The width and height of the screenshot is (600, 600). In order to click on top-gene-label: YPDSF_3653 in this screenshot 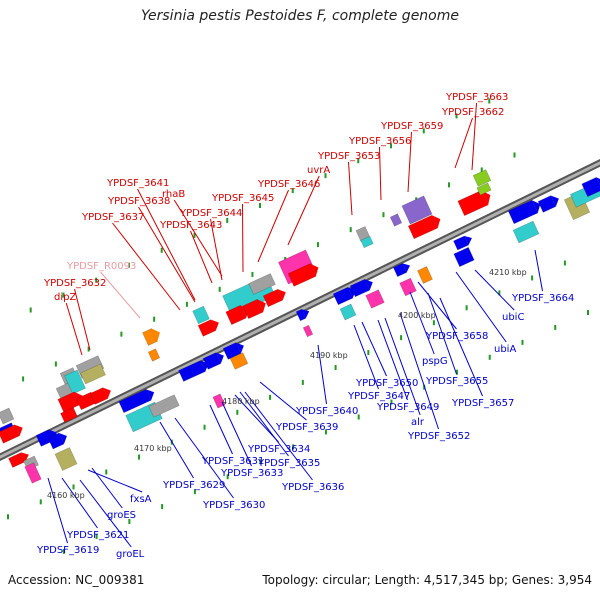, I will do `click(348, 156)`.